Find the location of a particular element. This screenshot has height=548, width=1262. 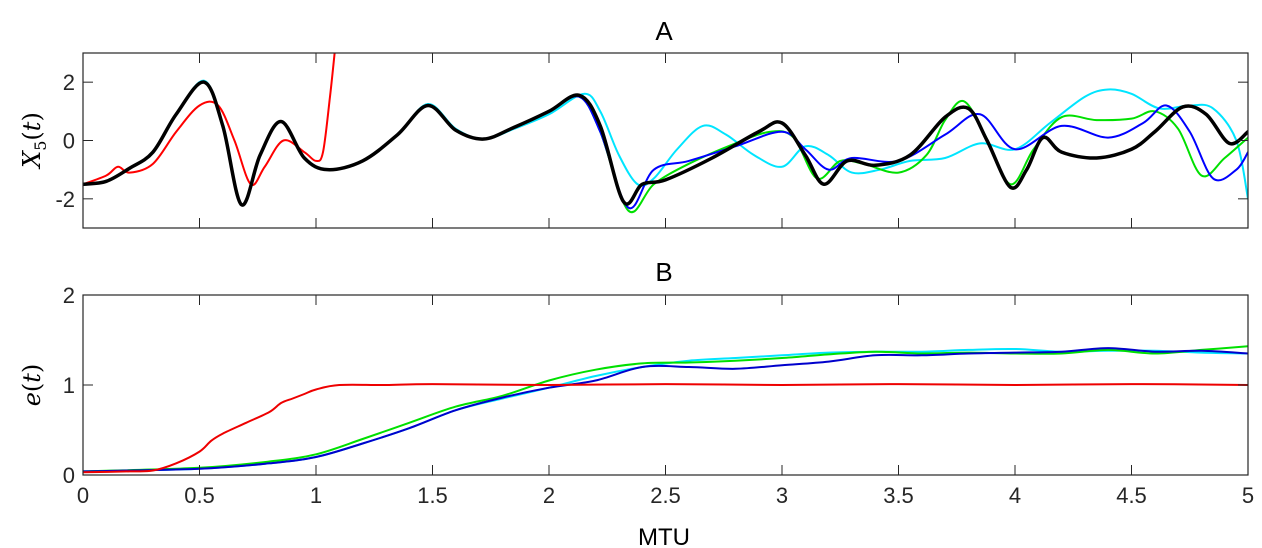

panel-a-ylabel-t: t is located at coordinates (32, 126).